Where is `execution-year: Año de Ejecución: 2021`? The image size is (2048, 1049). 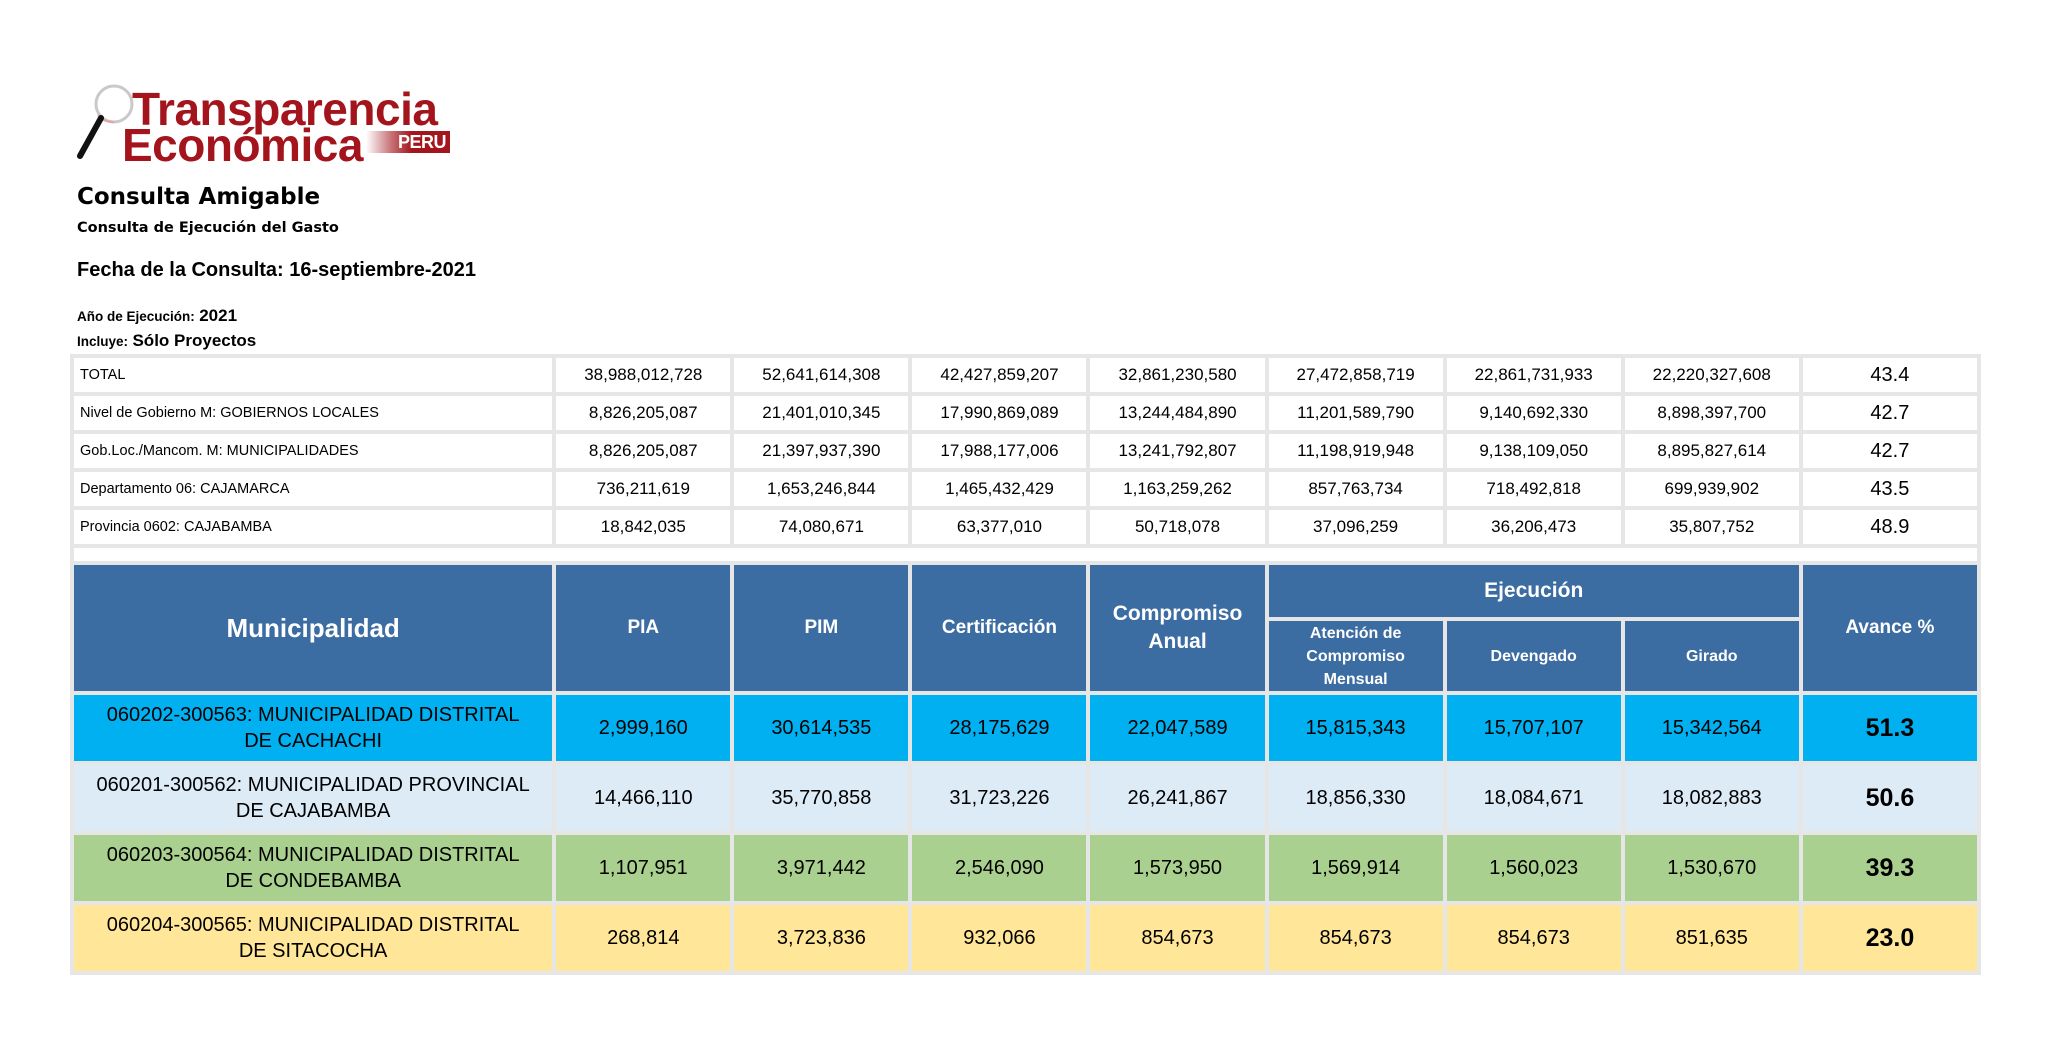 execution-year: Año de Ejecución: 2021 is located at coordinates (157, 316).